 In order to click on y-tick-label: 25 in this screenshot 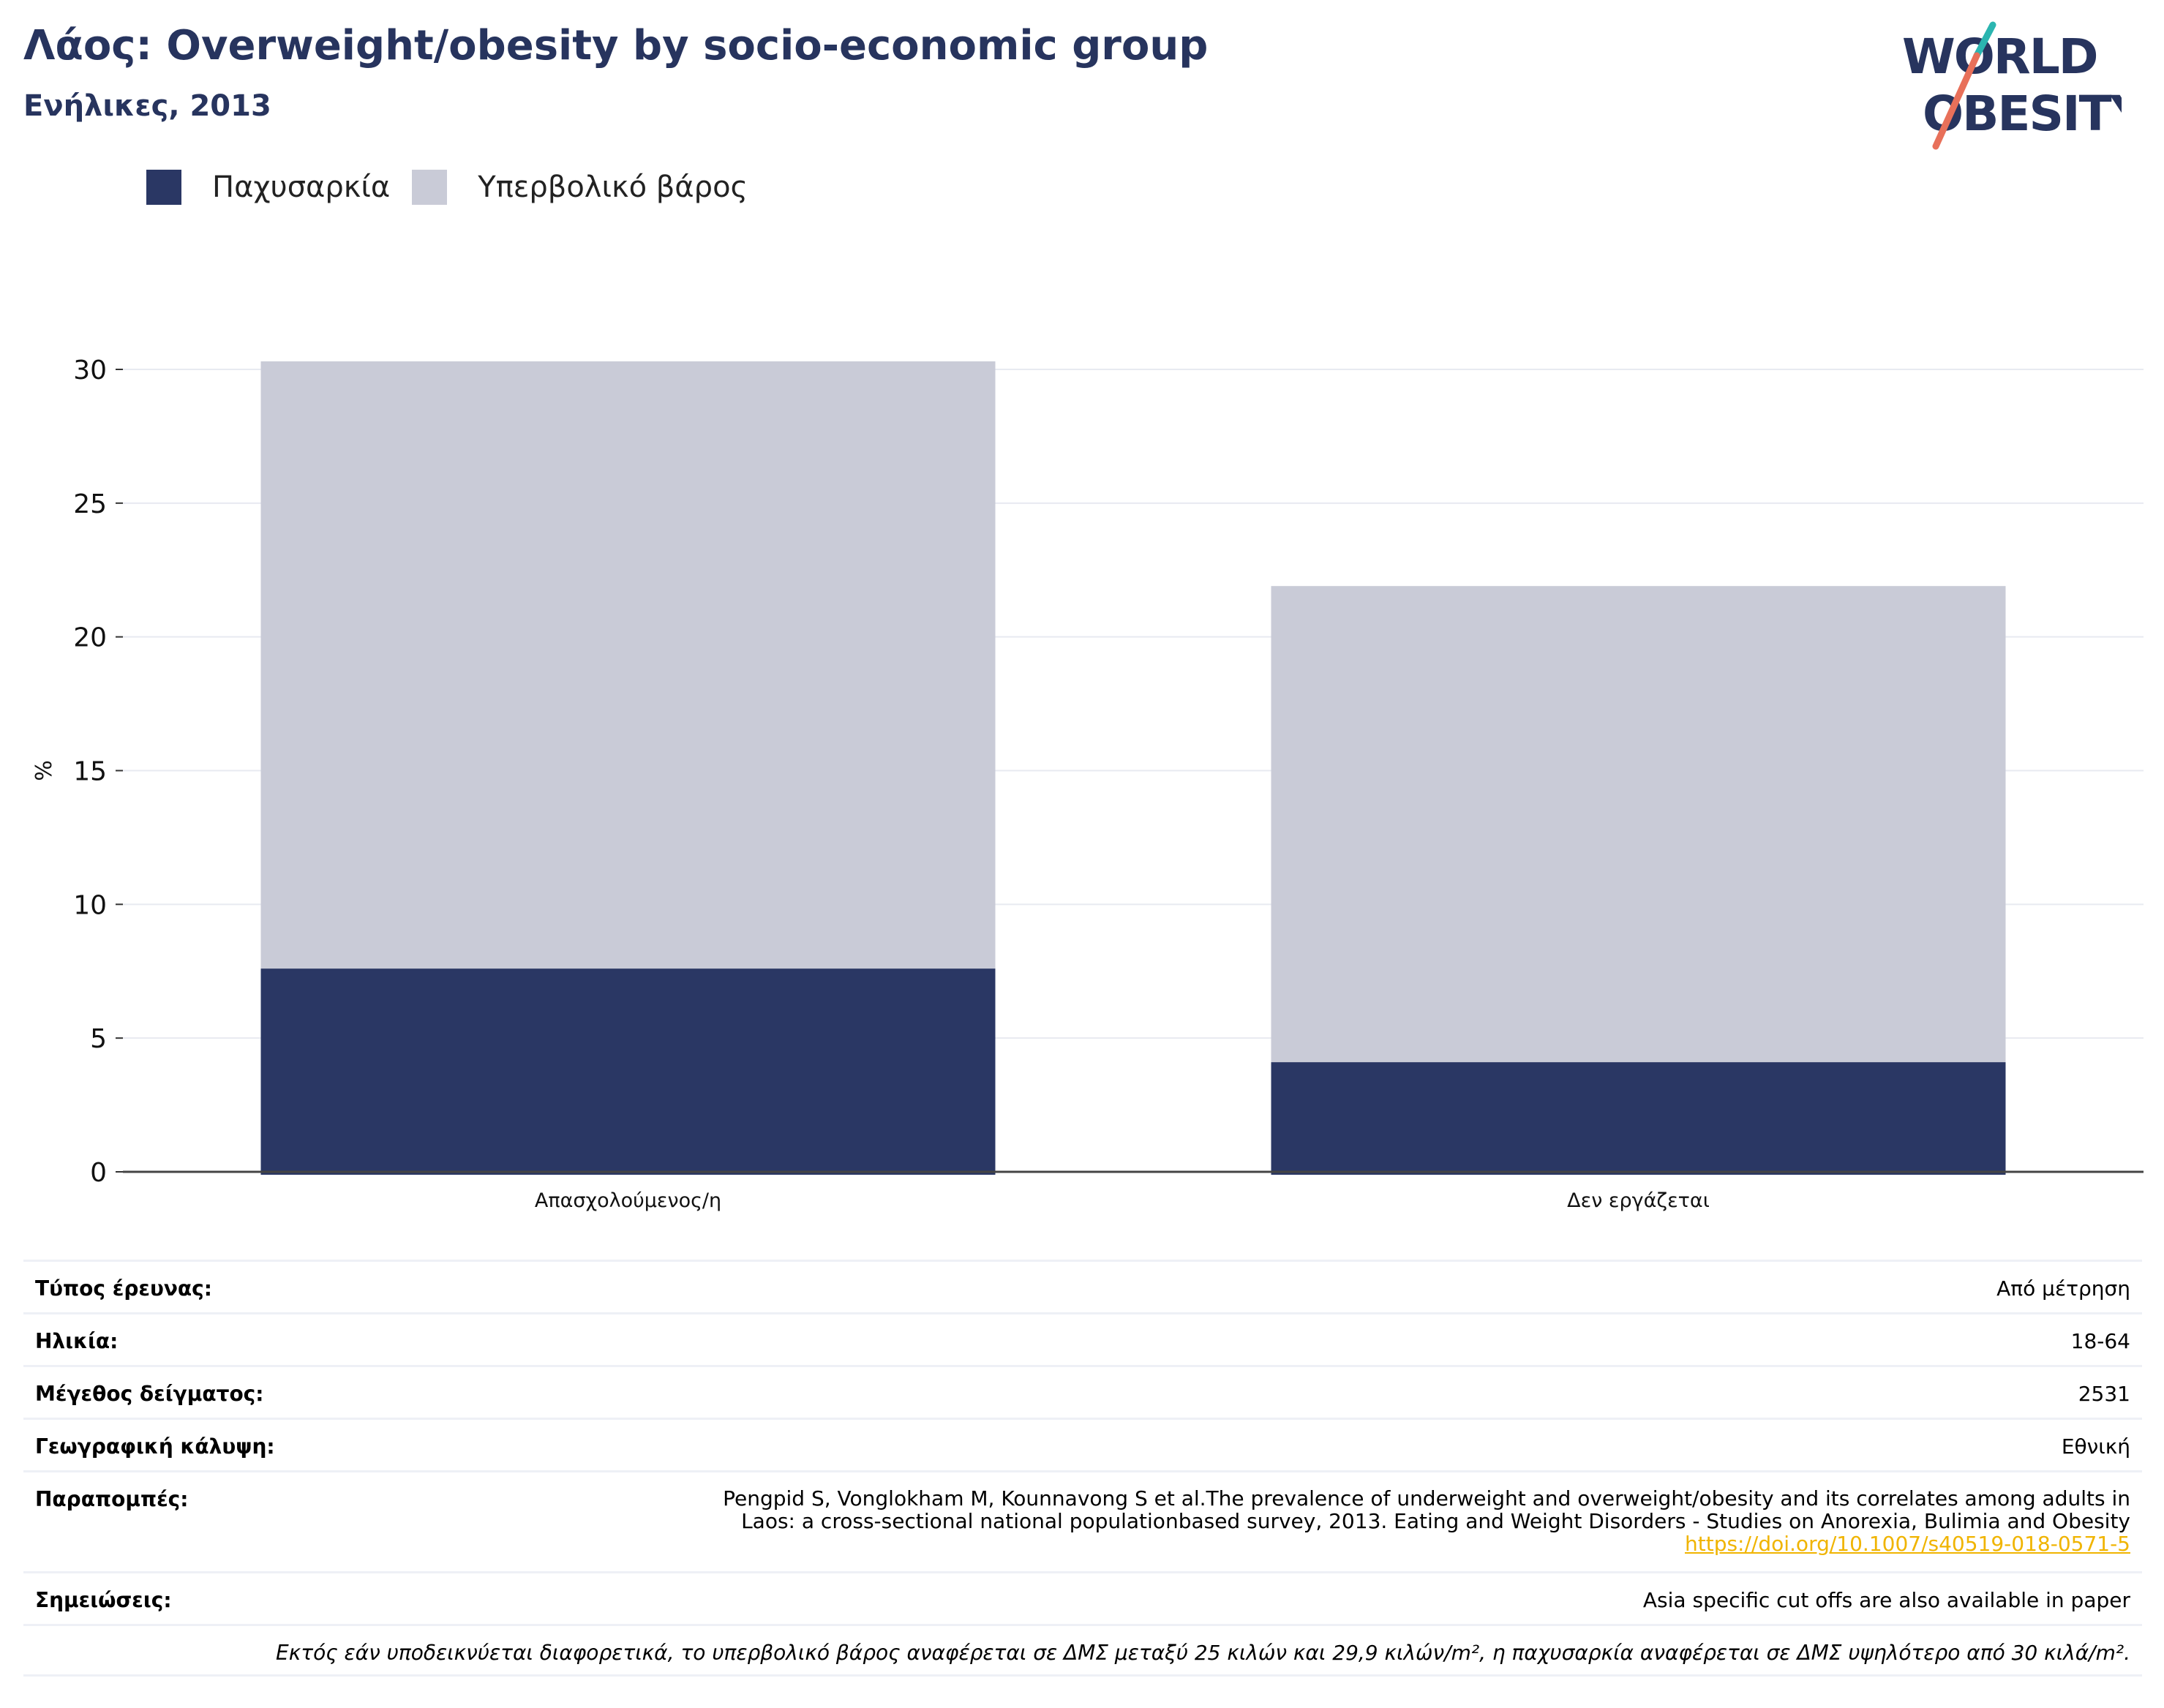, I will do `click(90, 504)`.